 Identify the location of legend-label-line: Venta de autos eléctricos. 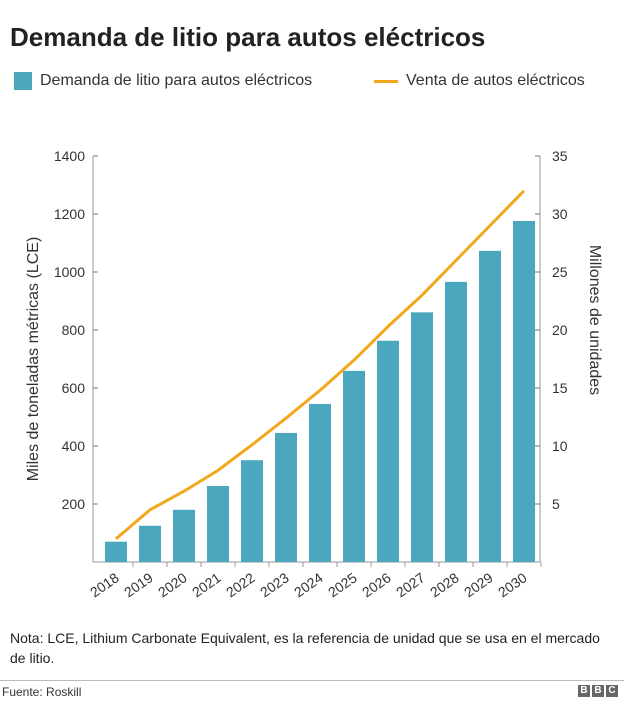
(495, 80).